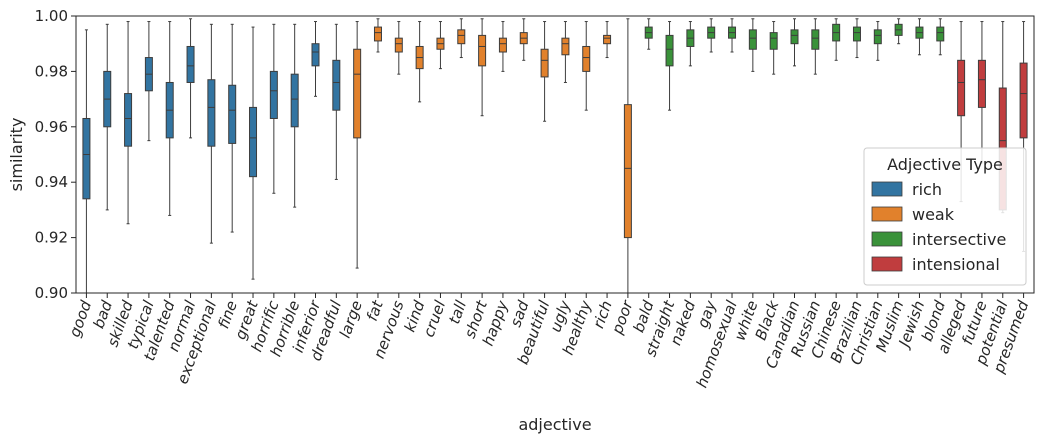  What do you see at coordinates (919, 37) in the screenshot?
I see `box-Jewish` at bounding box center [919, 37].